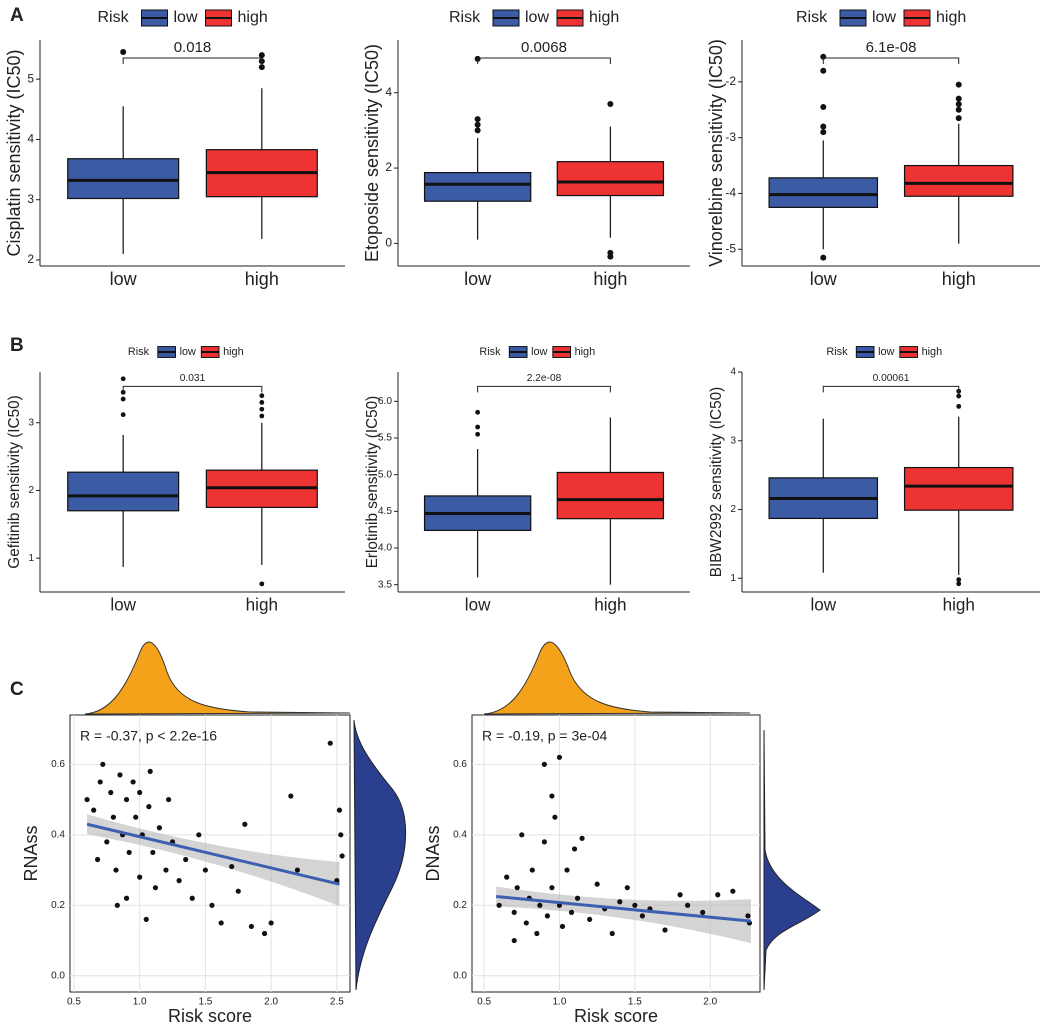 The width and height of the screenshot is (1045, 1024). Describe the element at coordinates (372, 153) in the screenshot. I see `y-axis-label: Etoposide sensitivity (IC50)` at that location.